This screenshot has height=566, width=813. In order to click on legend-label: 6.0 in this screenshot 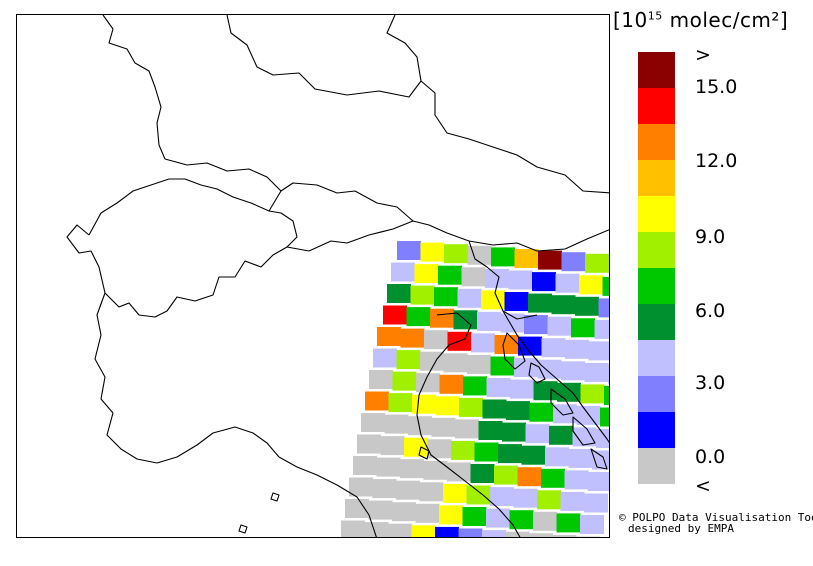, I will do `click(710, 311)`.